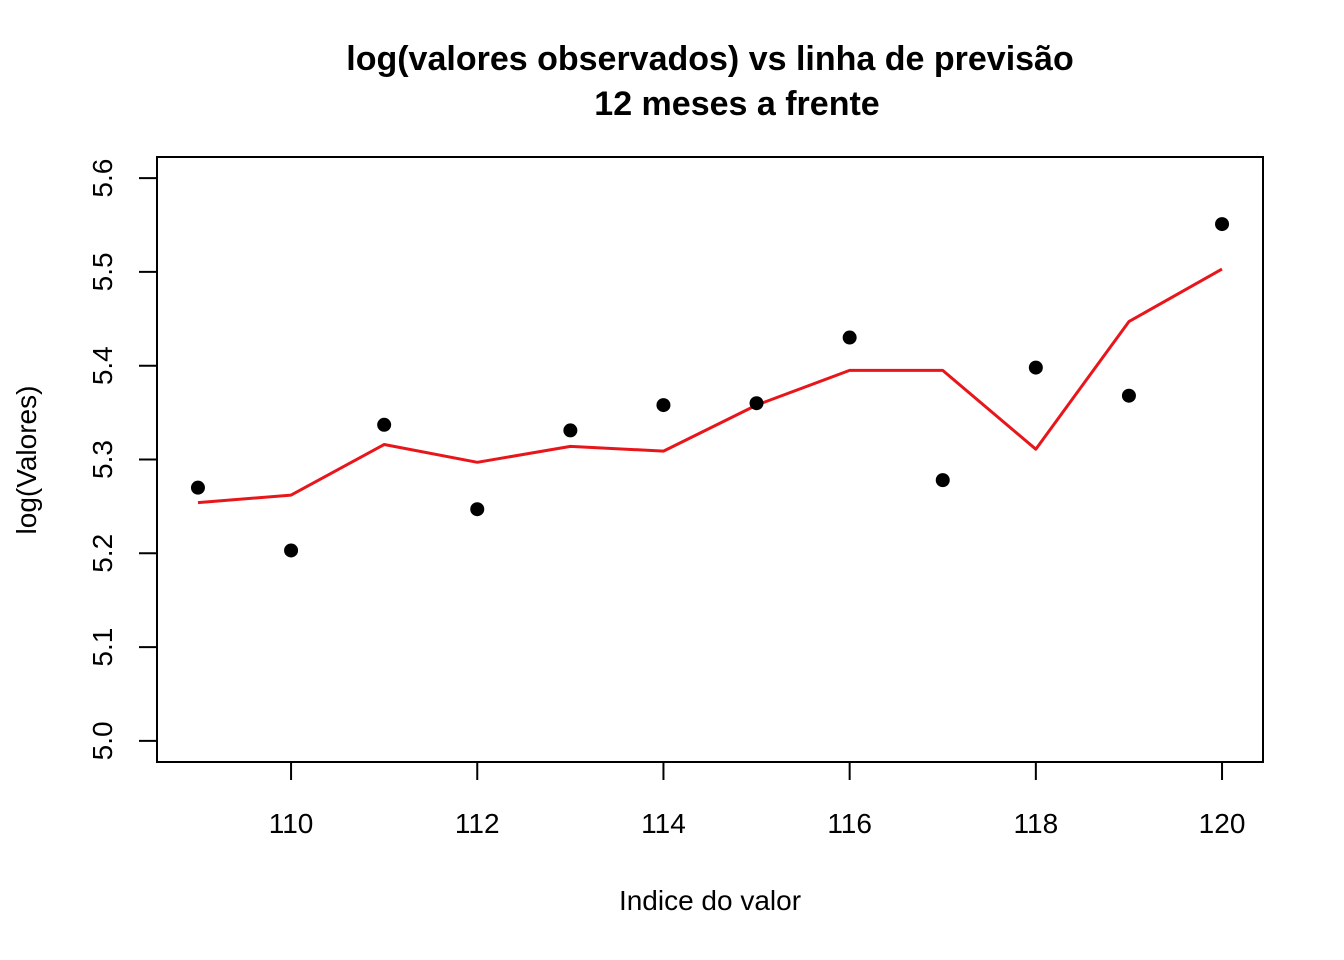 The height and width of the screenshot is (960, 1344). I want to click on x-tick-label: 112, so click(477, 823).